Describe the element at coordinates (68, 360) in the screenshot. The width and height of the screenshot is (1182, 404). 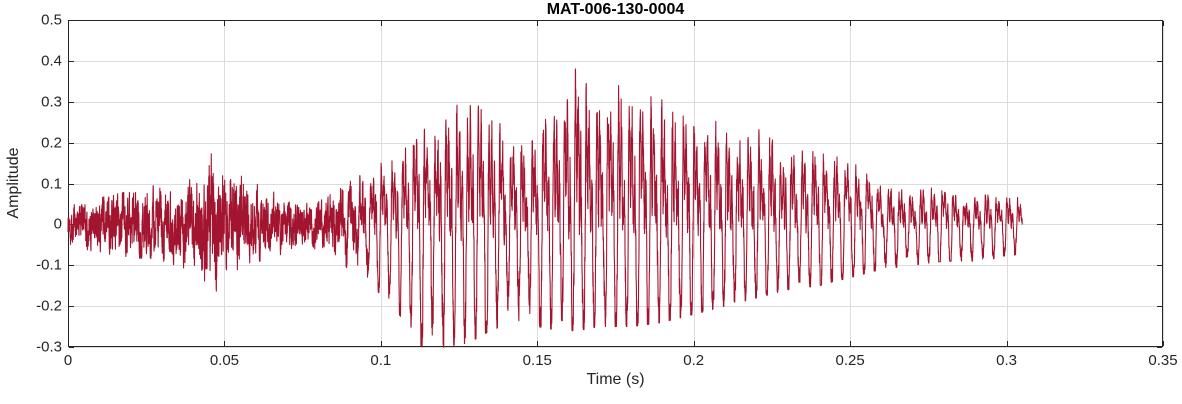
I see `x-tick-label: 0` at that location.